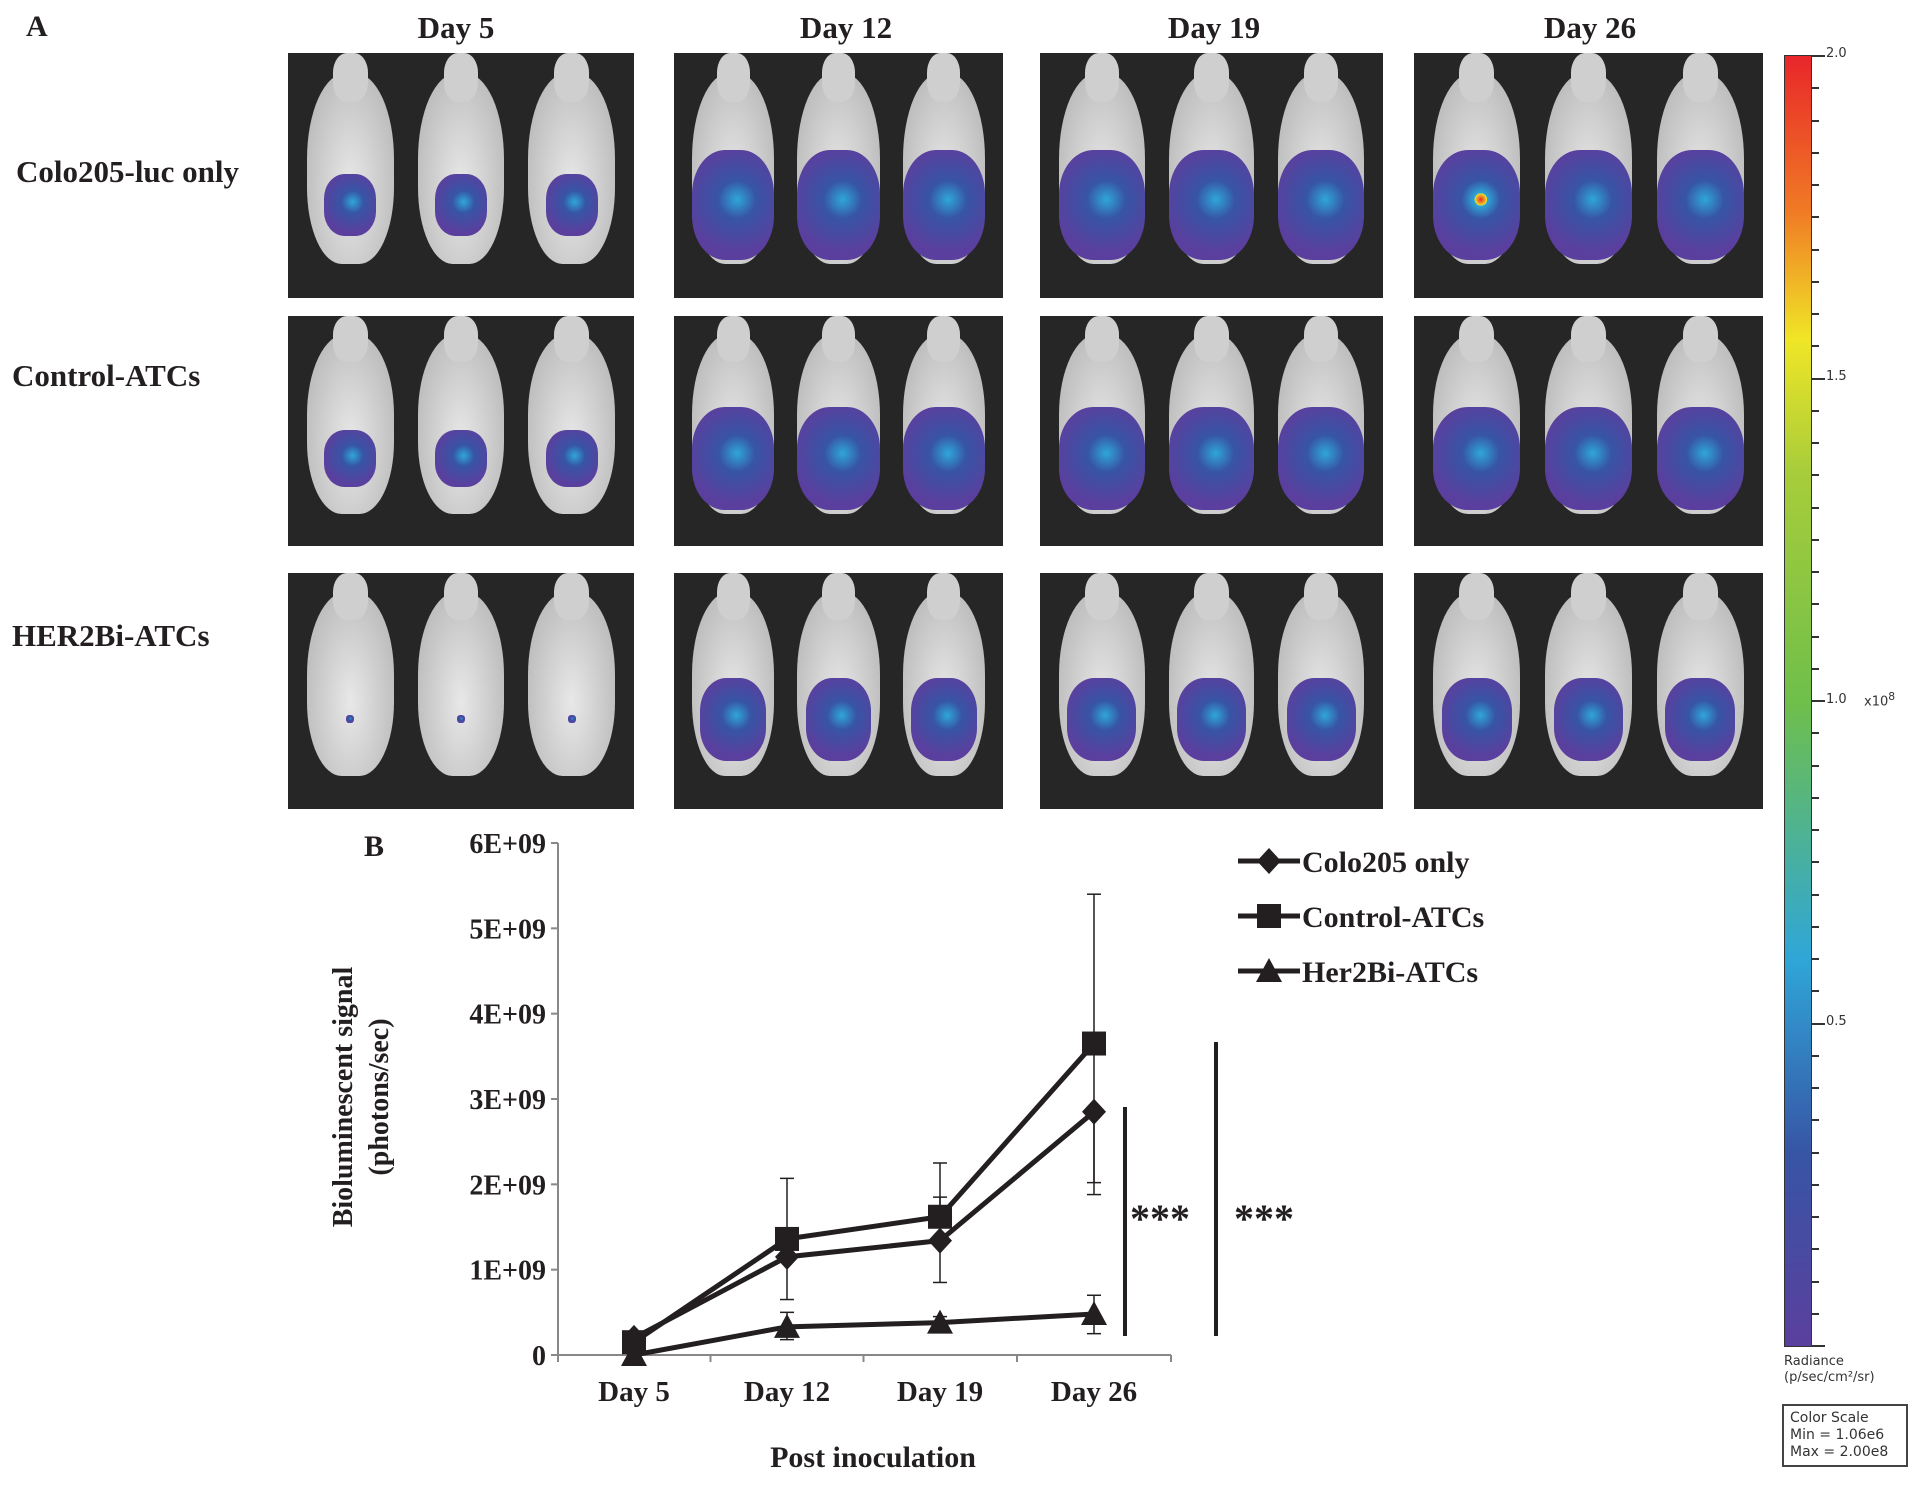 The image size is (1913, 1495). What do you see at coordinates (864, 1224) in the screenshot?
I see `series-colo205-only` at bounding box center [864, 1224].